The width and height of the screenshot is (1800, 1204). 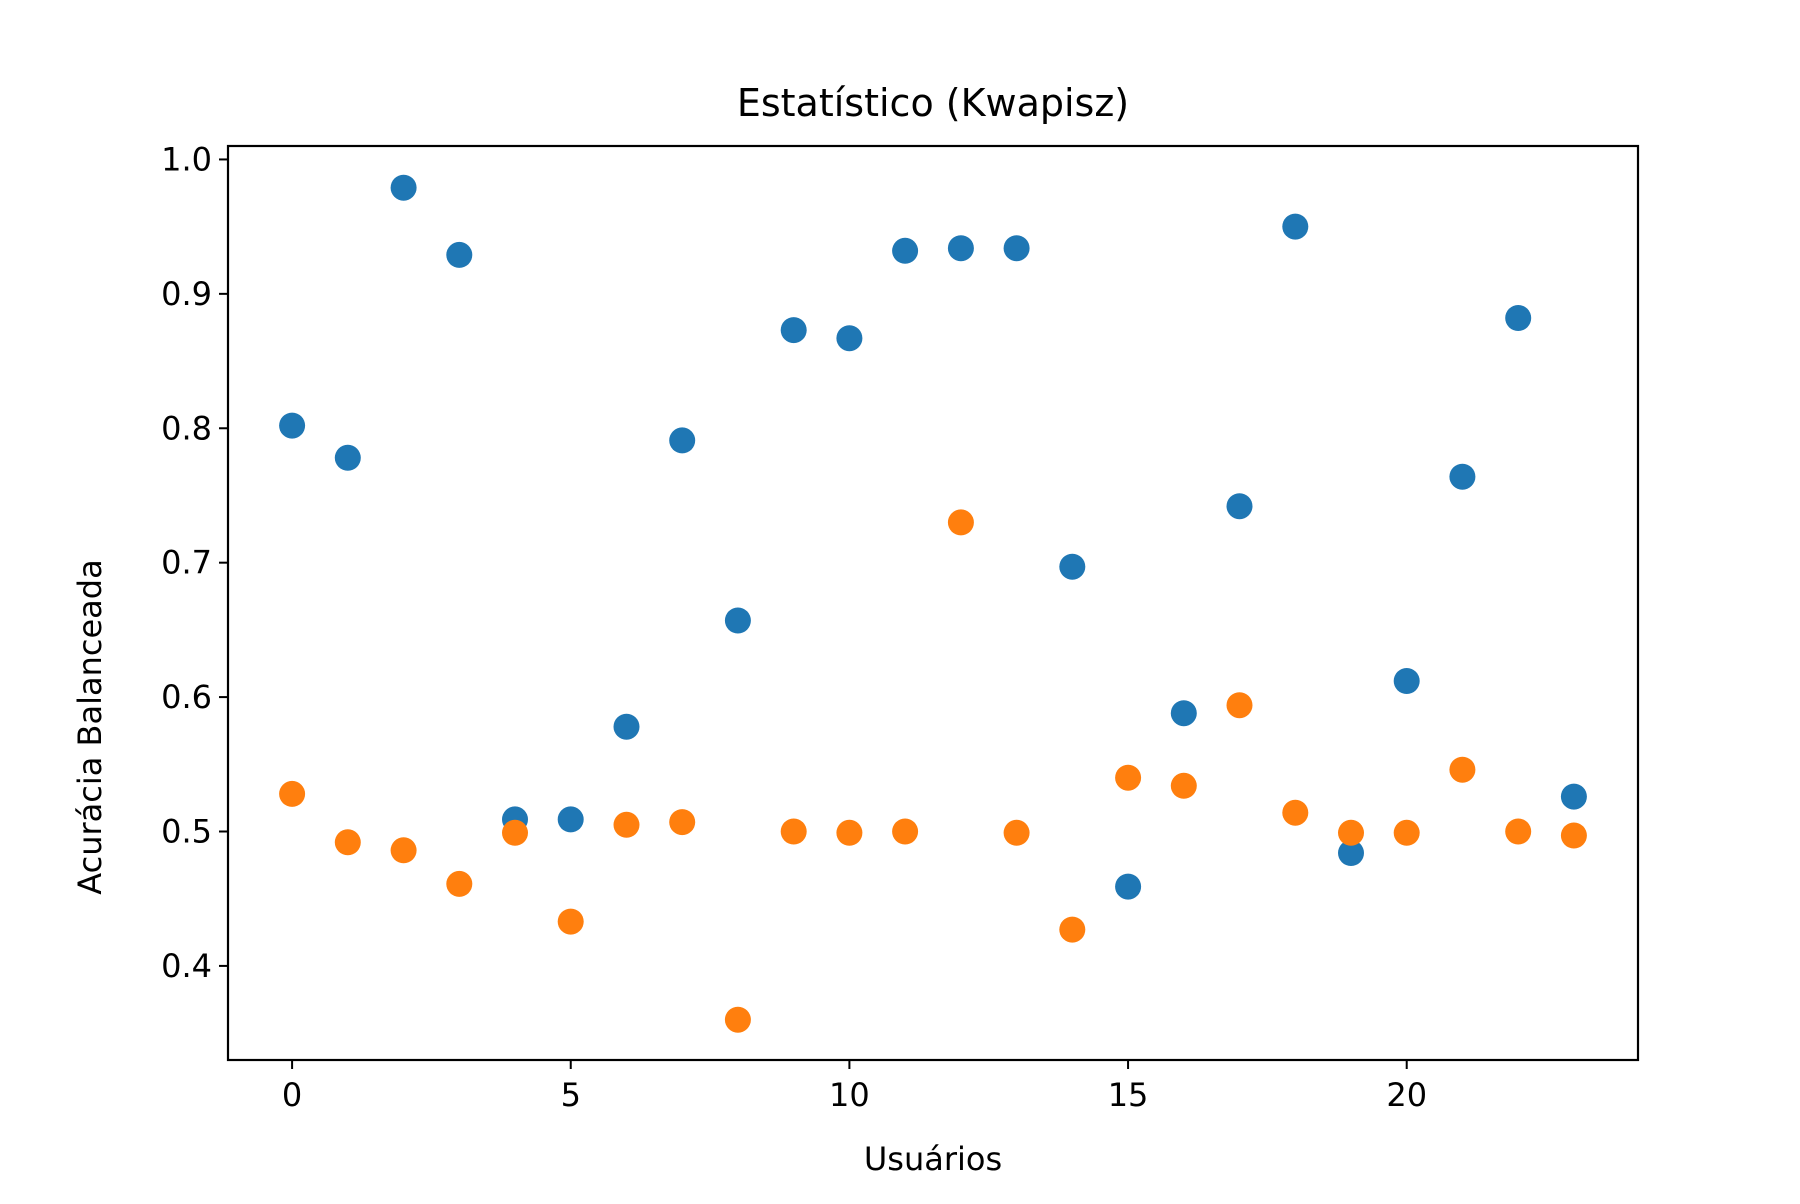 What do you see at coordinates (1128, 1095) in the screenshot?
I see `x-tick-label: 15` at bounding box center [1128, 1095].